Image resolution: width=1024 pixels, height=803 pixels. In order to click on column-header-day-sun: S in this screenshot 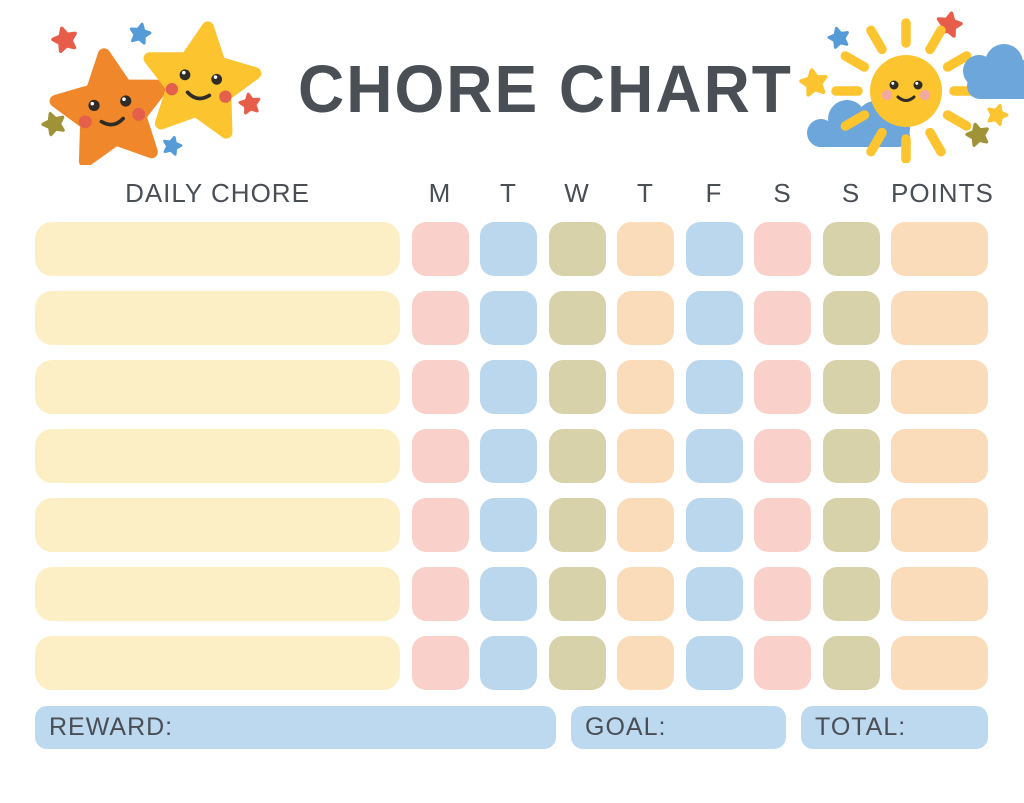, I will do `click(851, 192)`.